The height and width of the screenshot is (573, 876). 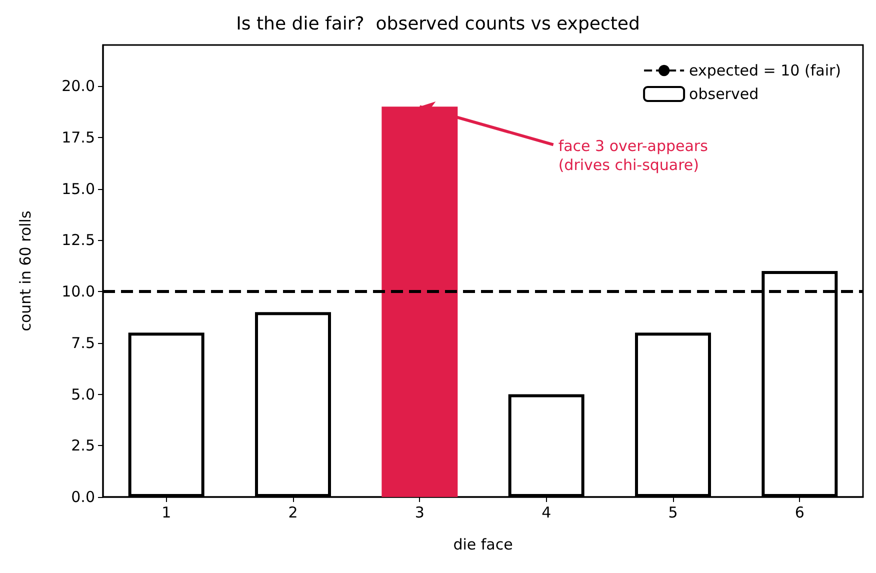 What do you see at coordinates (78, 86) in the screenshot?
I see `y-tick-label: 20.0` at bounding box center [78, 86].